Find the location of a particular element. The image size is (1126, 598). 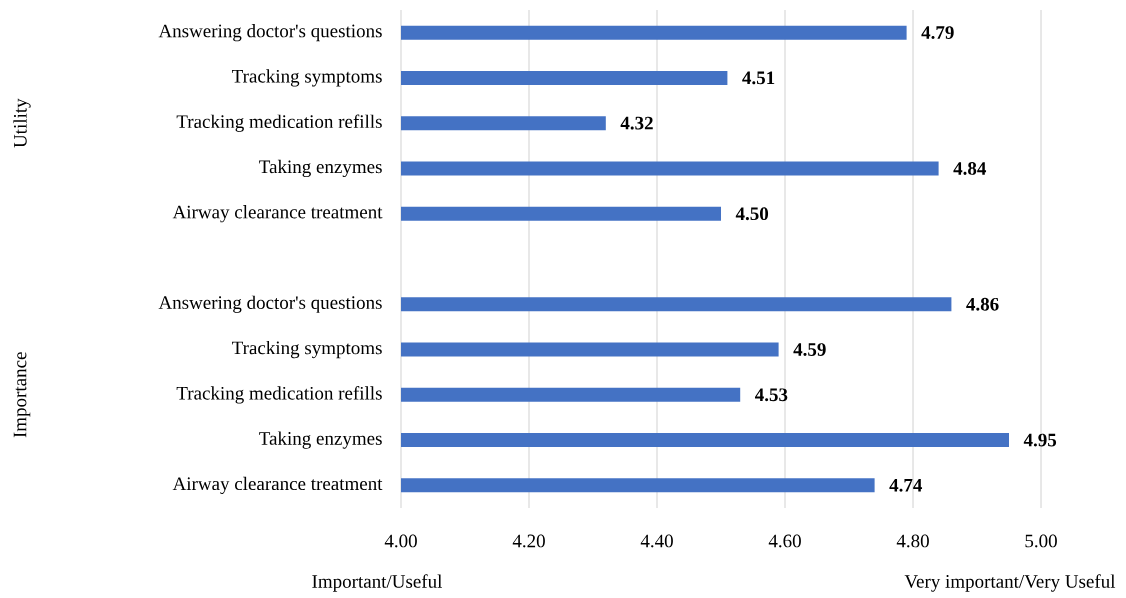

x-tick-label: 4.20 is located at coordinates (528, 541).